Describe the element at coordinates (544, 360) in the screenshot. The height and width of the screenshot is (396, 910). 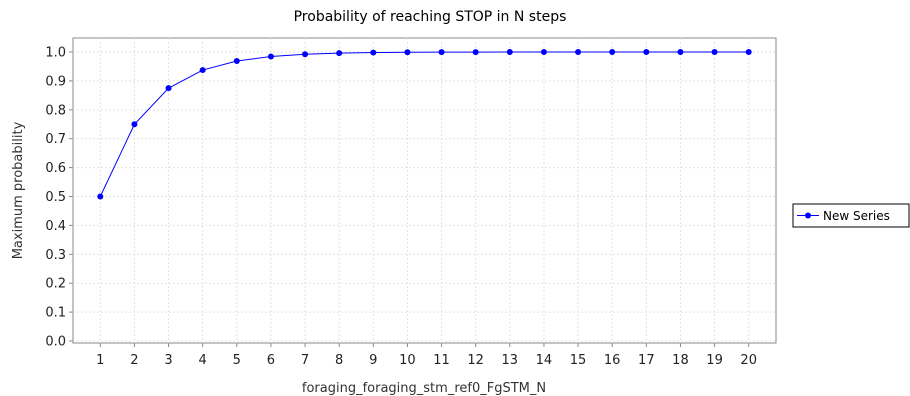
I see `x-tick-label: 14` at that location.